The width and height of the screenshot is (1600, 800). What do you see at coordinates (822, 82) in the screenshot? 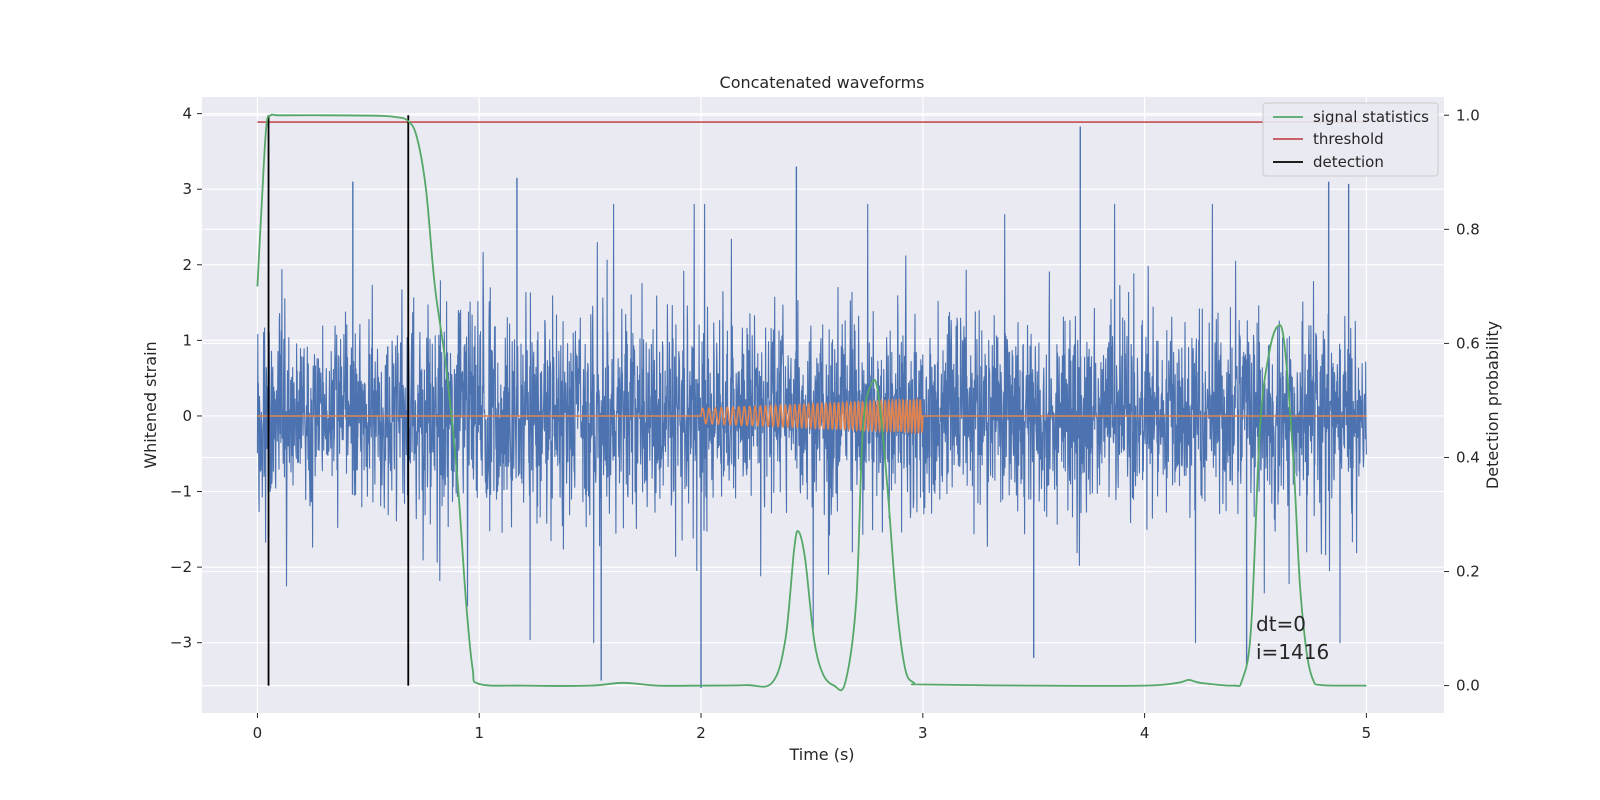
I see `chart-title: Concatenated waveforms` at bounding box center [822, 82].